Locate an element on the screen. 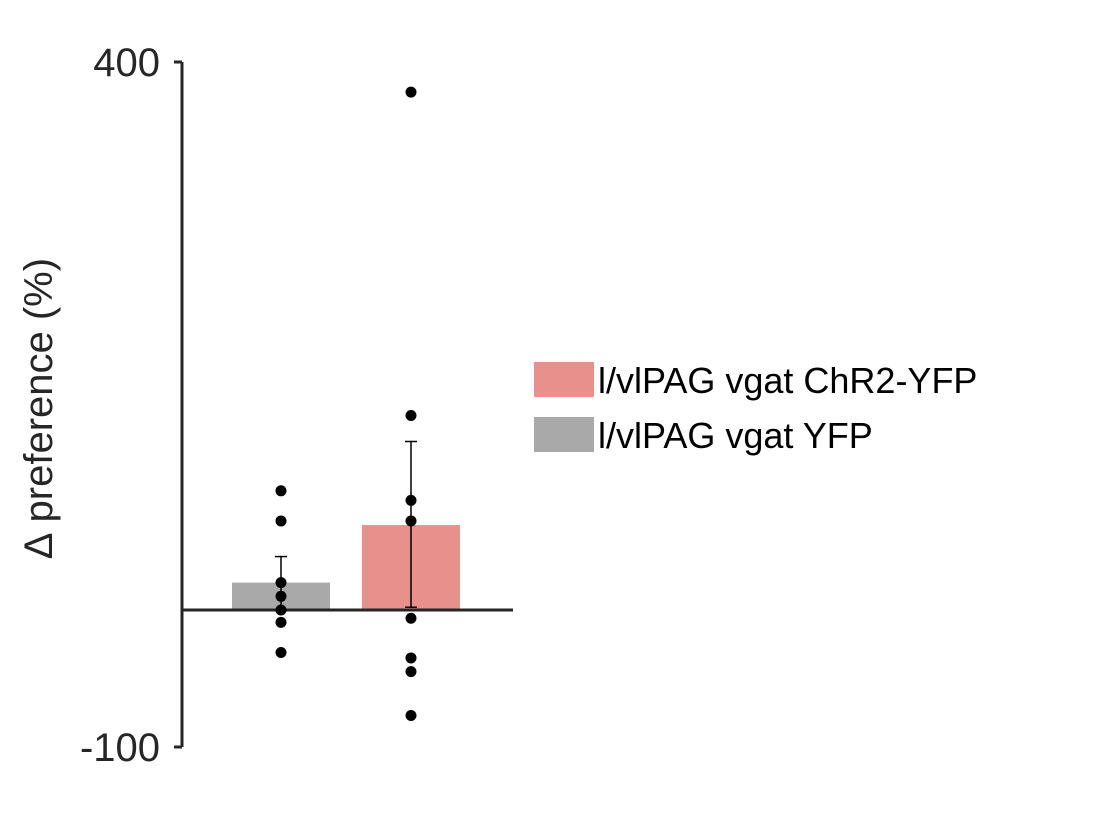 This screenshot has height=840, width=1120. y-axis-label: ∆ preference (%) is located at coordinates (39, 408).